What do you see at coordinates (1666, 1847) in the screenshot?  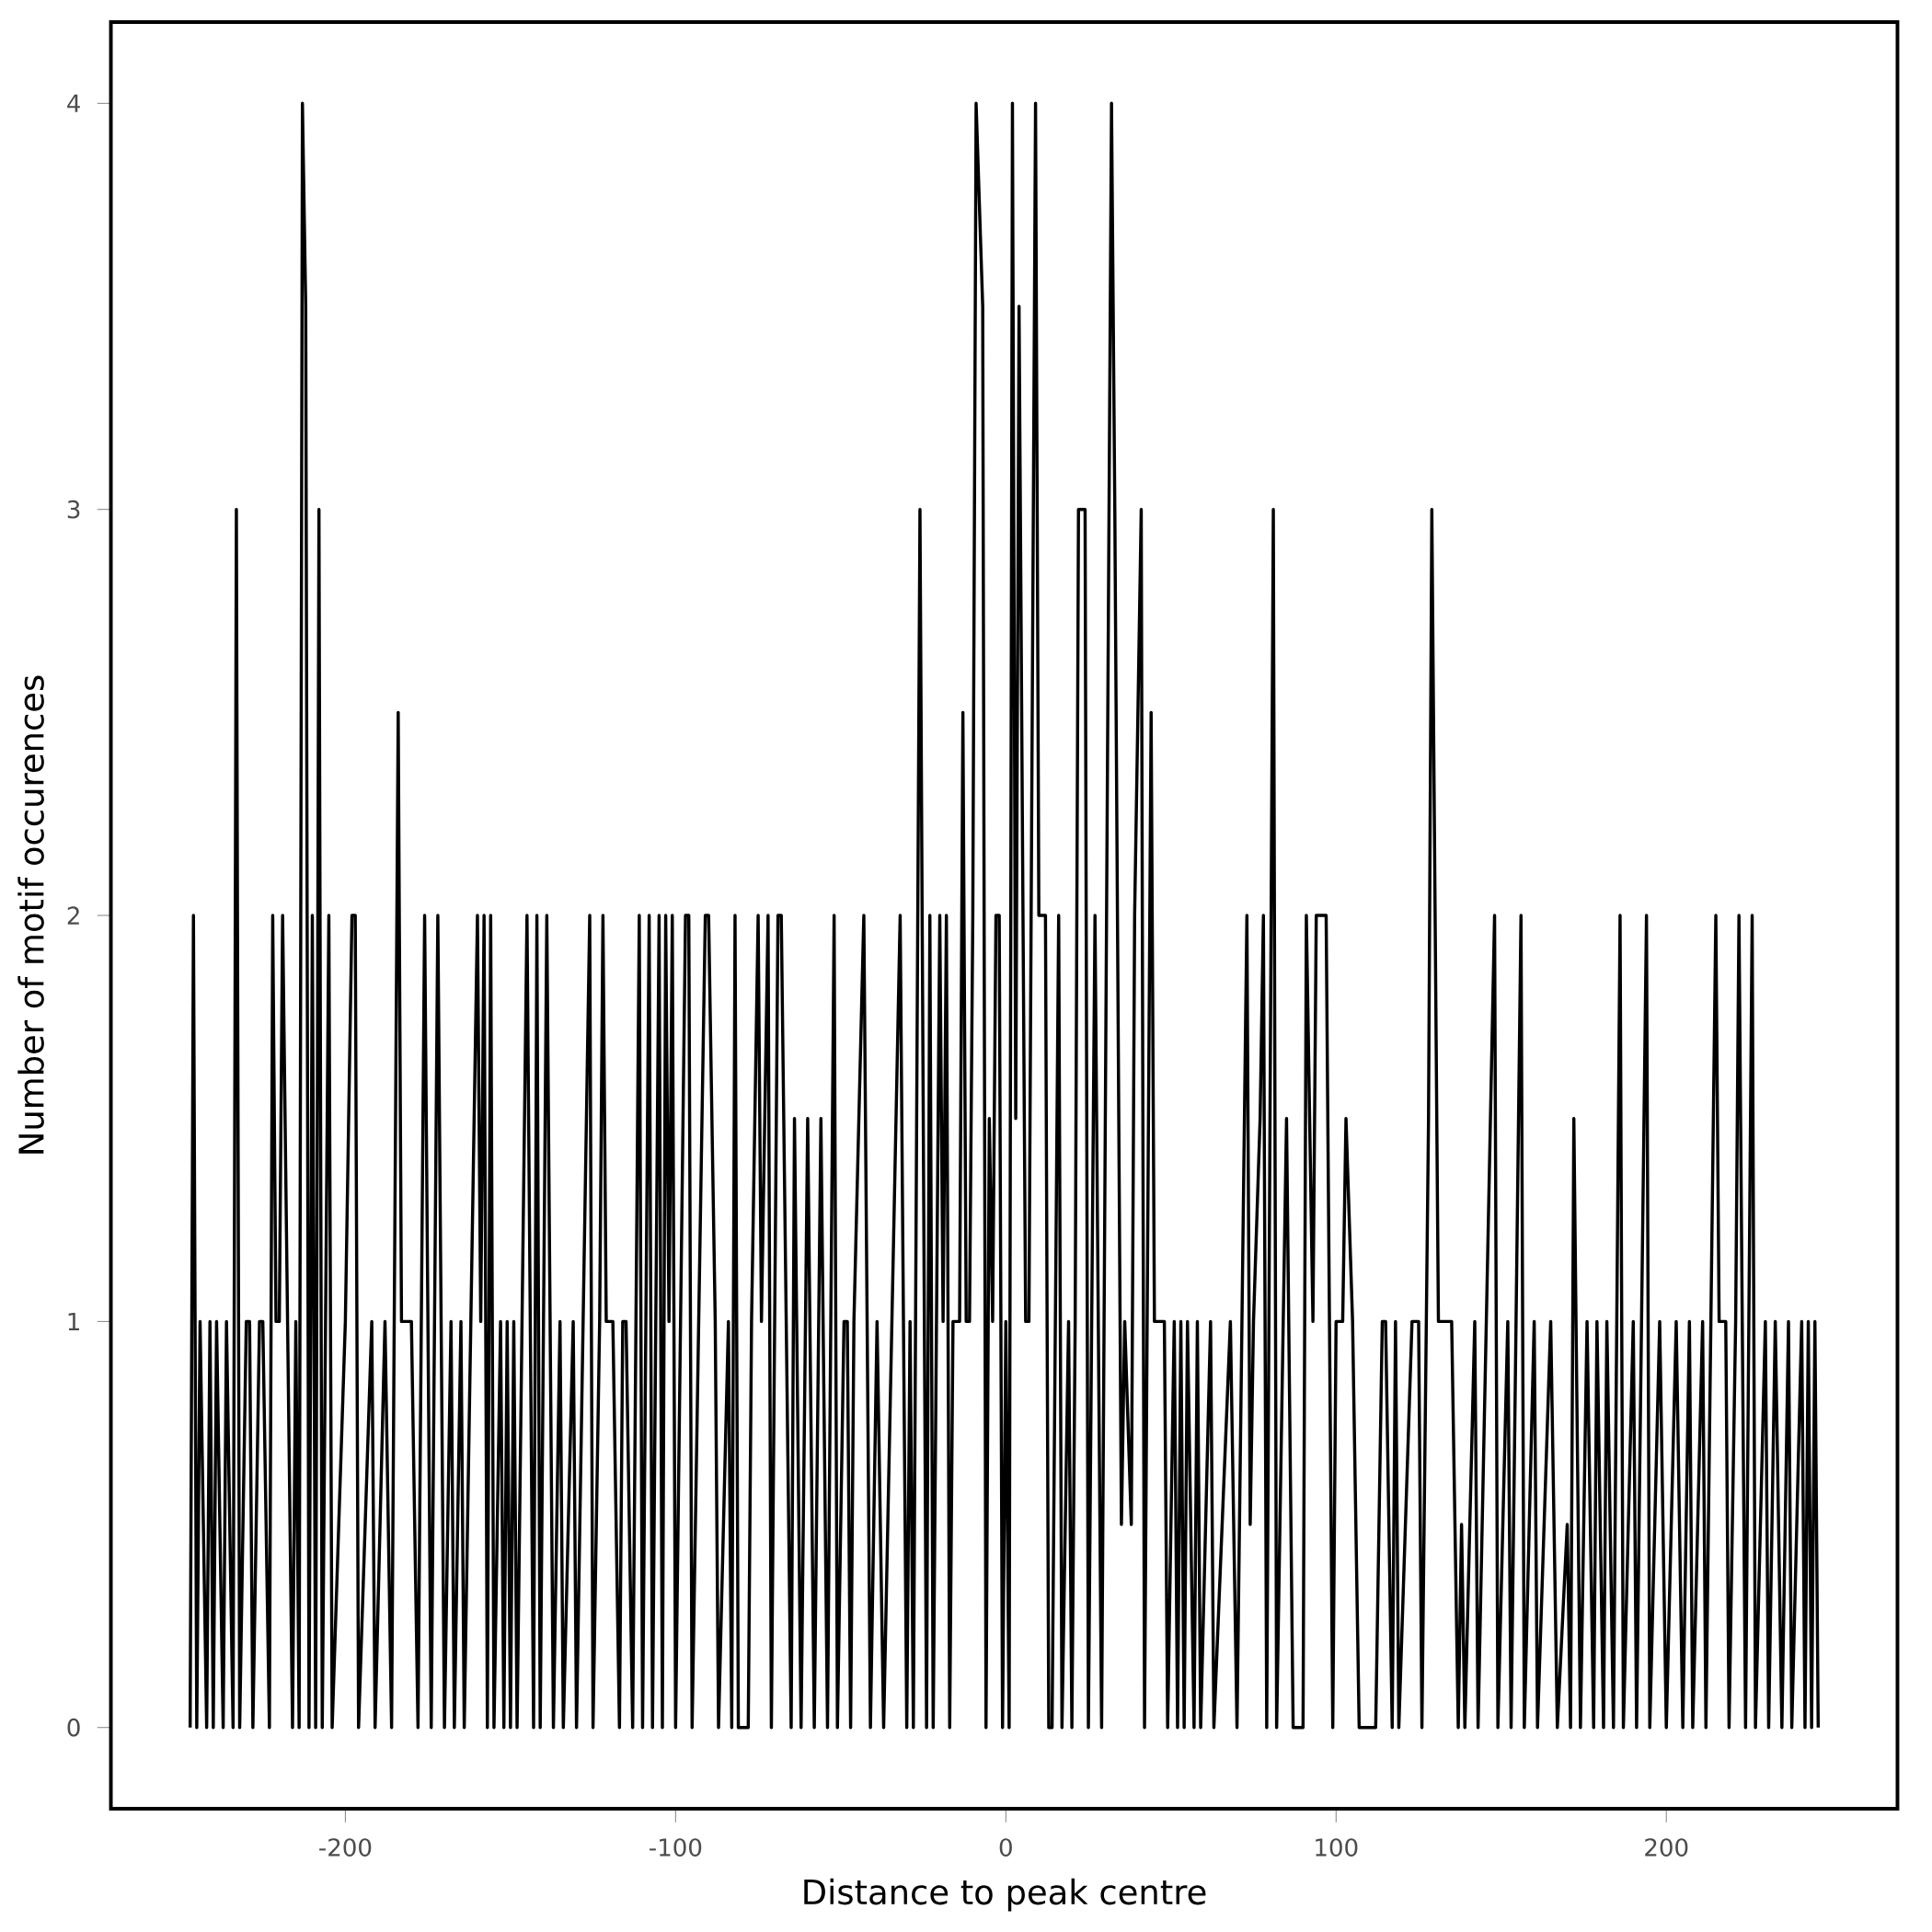 I see `x-tick-label: 200` at bounding box center [1666, 1847].